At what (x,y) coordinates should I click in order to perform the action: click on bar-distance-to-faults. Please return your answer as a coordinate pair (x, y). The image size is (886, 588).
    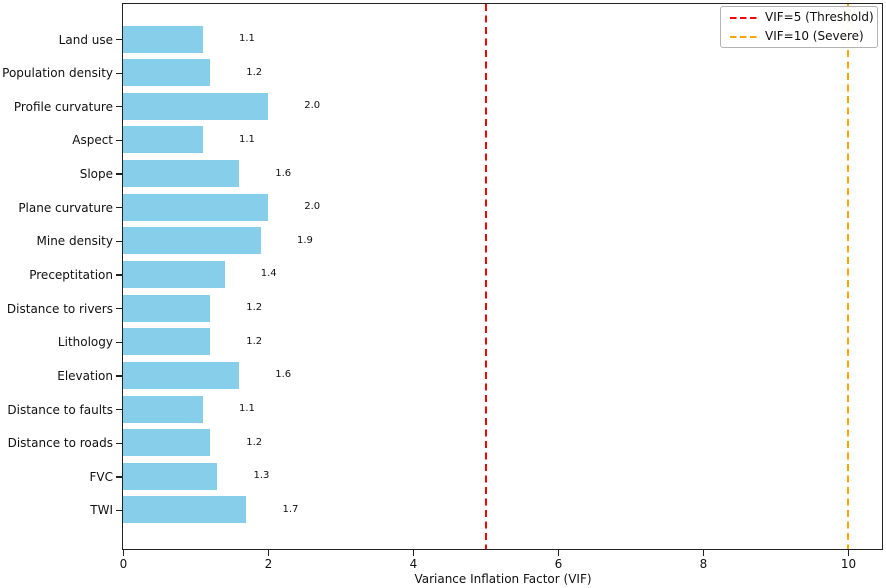
    Looking at the image, I should click on (163, 409).